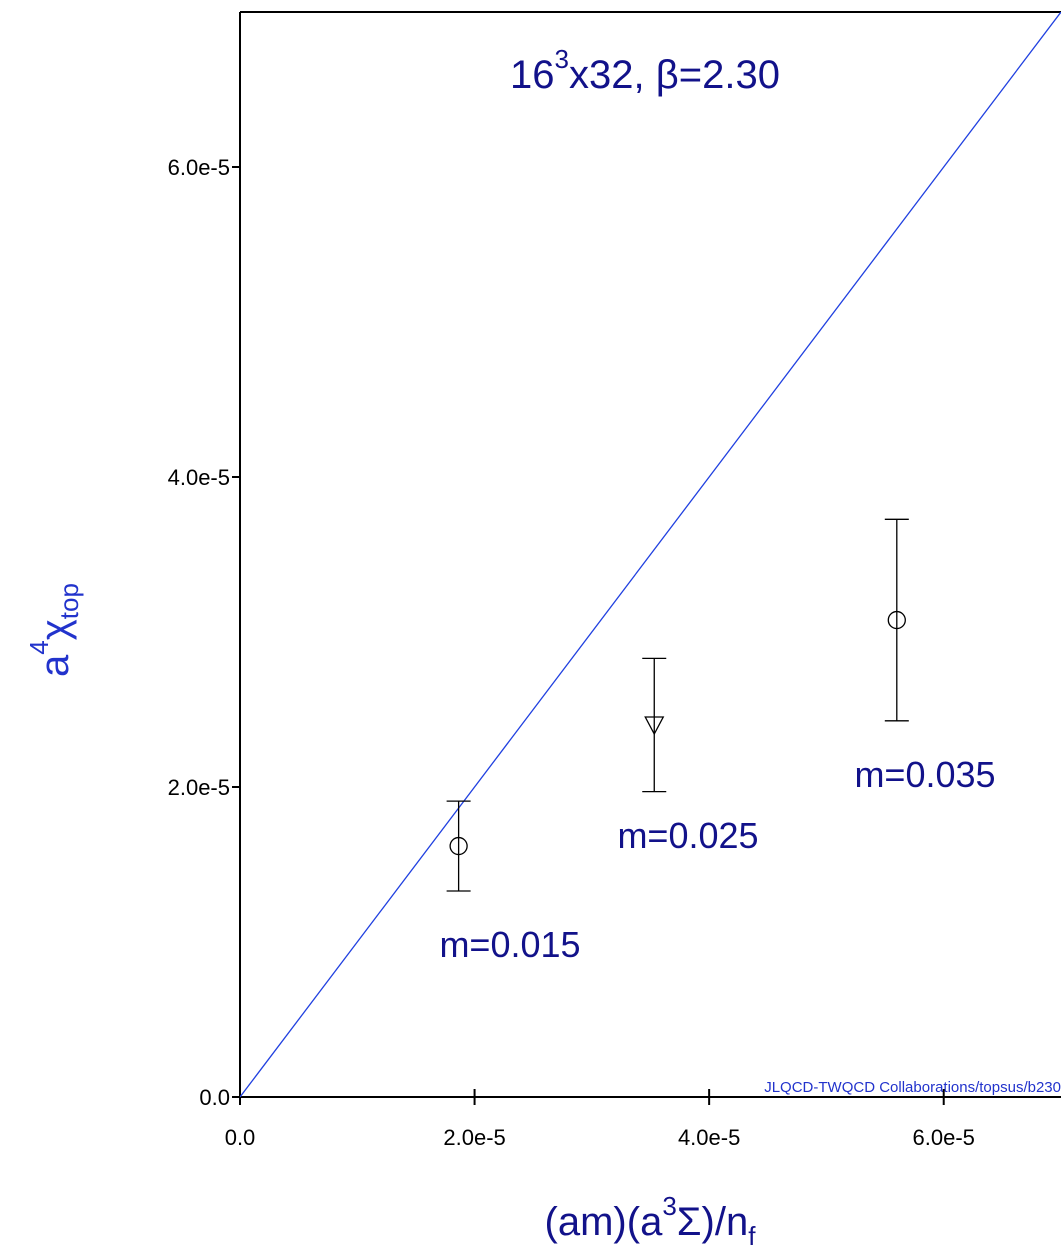 This screenshot has height=1249, width=1061. I want to click on ylabel-sup: 4, so click(39, 647).